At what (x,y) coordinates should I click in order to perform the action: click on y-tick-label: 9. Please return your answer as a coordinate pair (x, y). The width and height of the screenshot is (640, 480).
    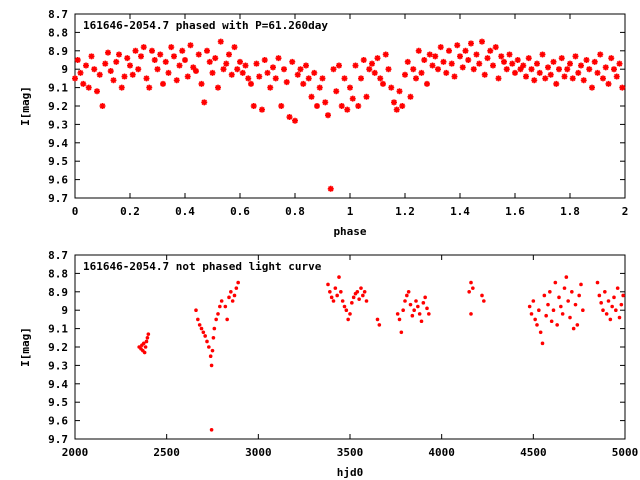
    Looking at the image, I should click on (64, 69).